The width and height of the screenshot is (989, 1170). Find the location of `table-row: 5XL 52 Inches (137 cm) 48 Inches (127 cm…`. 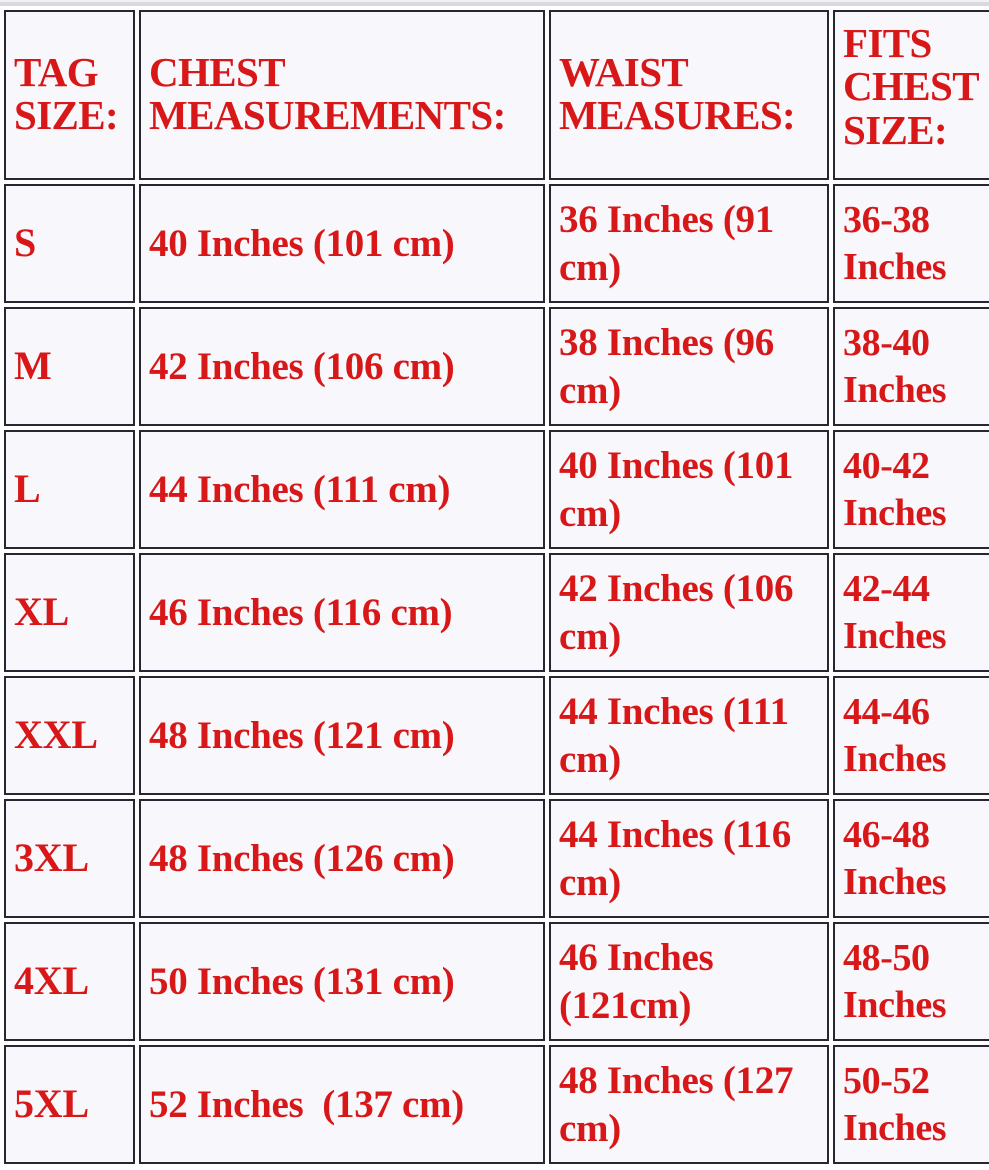

table-row: 5XL 52 Inches (137 cm) 48 Inches (127 cm… is located at coordinates (496, 1104).